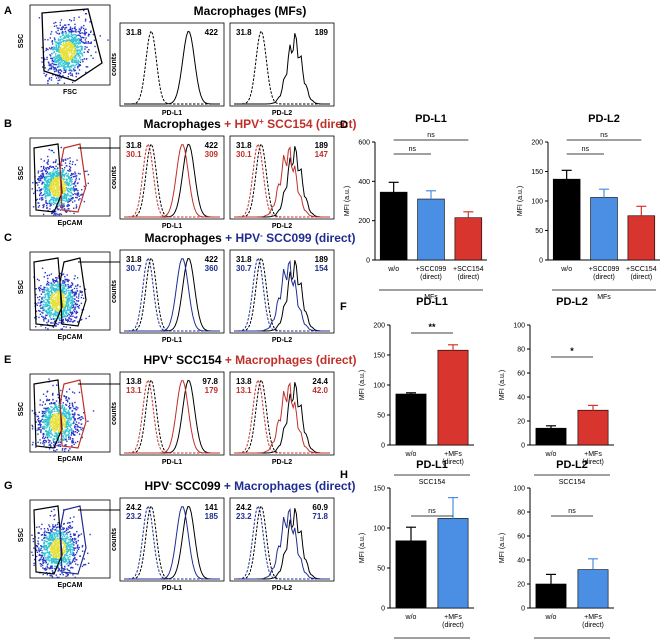  Describe the element at coordinates (172, 543) in the screenshot. I see `stain-curve` at that location.